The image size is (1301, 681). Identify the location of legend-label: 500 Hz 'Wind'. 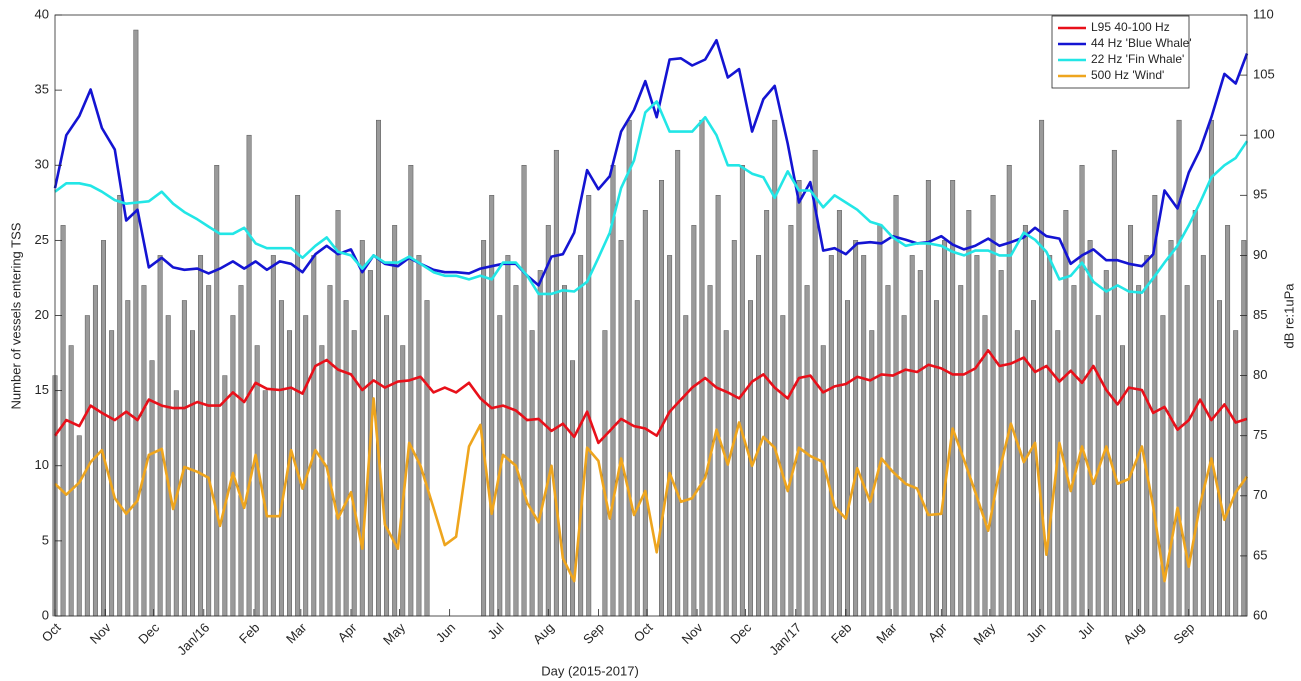
(1127, 75).